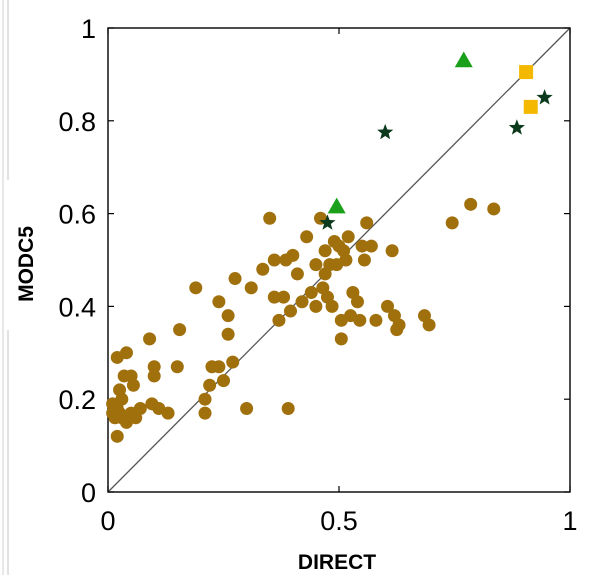  I want to click on y-tick-label: 0.8, so click(77, 122).